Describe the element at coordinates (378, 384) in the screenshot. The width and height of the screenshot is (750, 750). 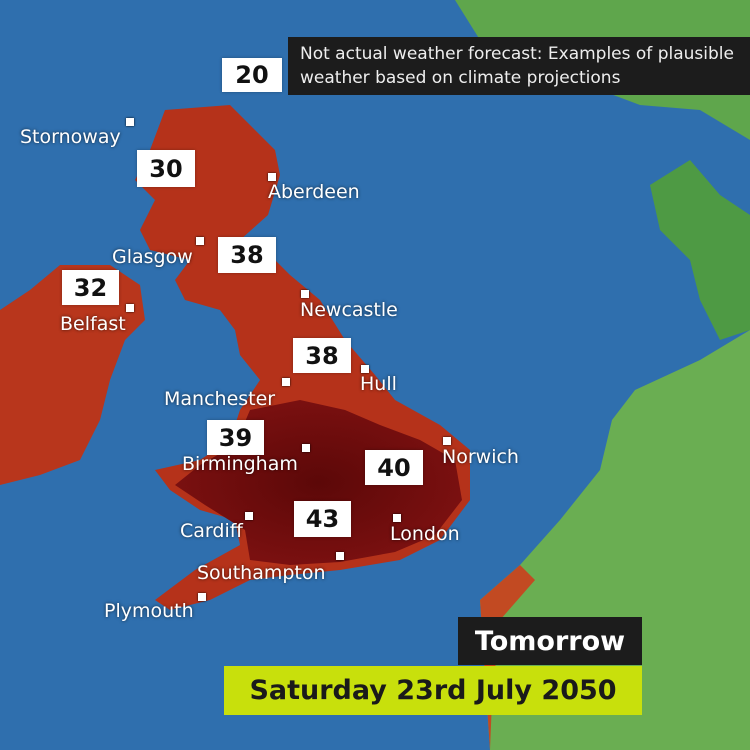
I see `city-label-hull: Hull` at that location.